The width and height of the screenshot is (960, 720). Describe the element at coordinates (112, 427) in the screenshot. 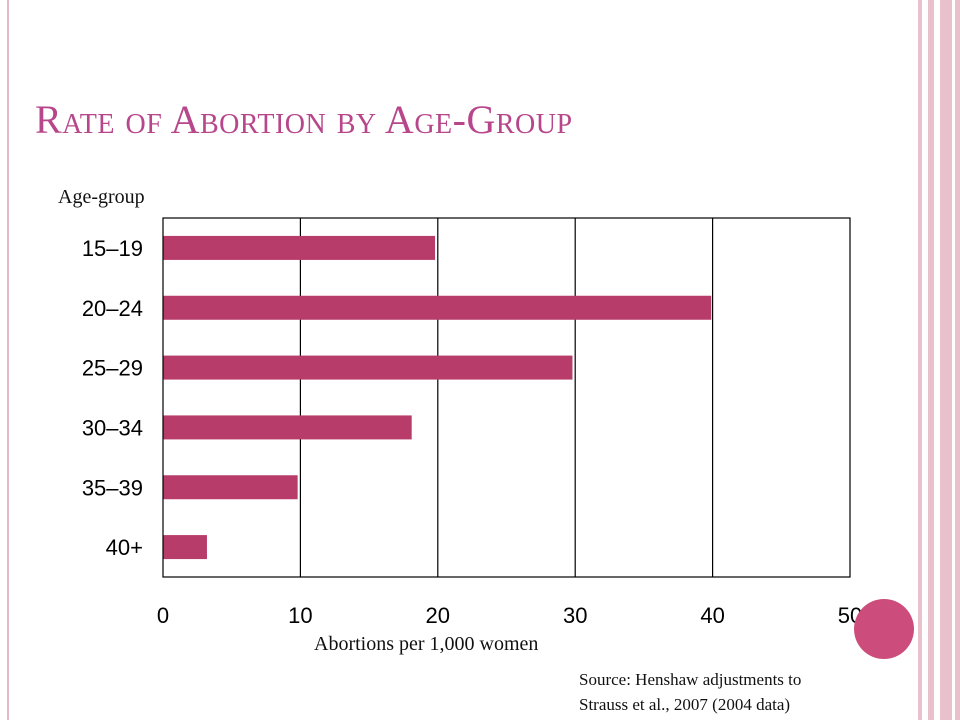

I see `category-label: 30–34` at that location.